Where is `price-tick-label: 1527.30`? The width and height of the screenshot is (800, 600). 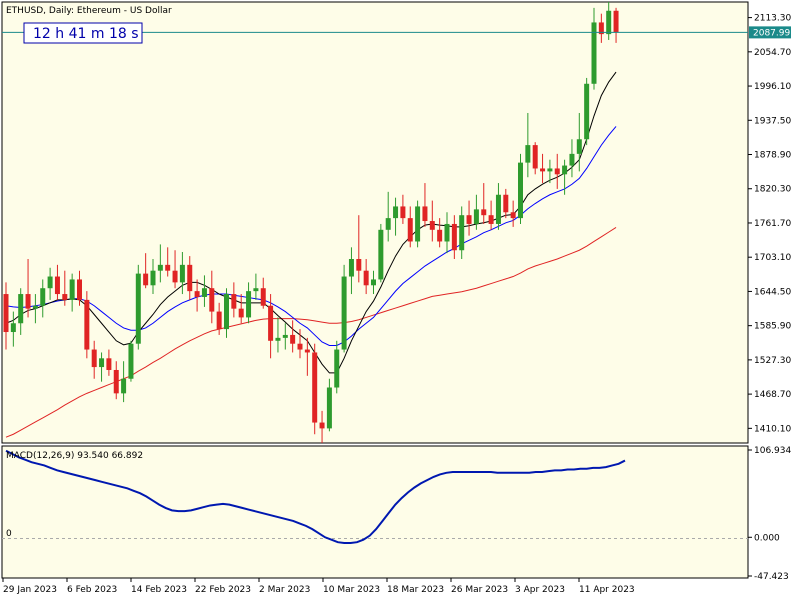 price-tick-label: 1527.30 is located at coordinates (772, 361).